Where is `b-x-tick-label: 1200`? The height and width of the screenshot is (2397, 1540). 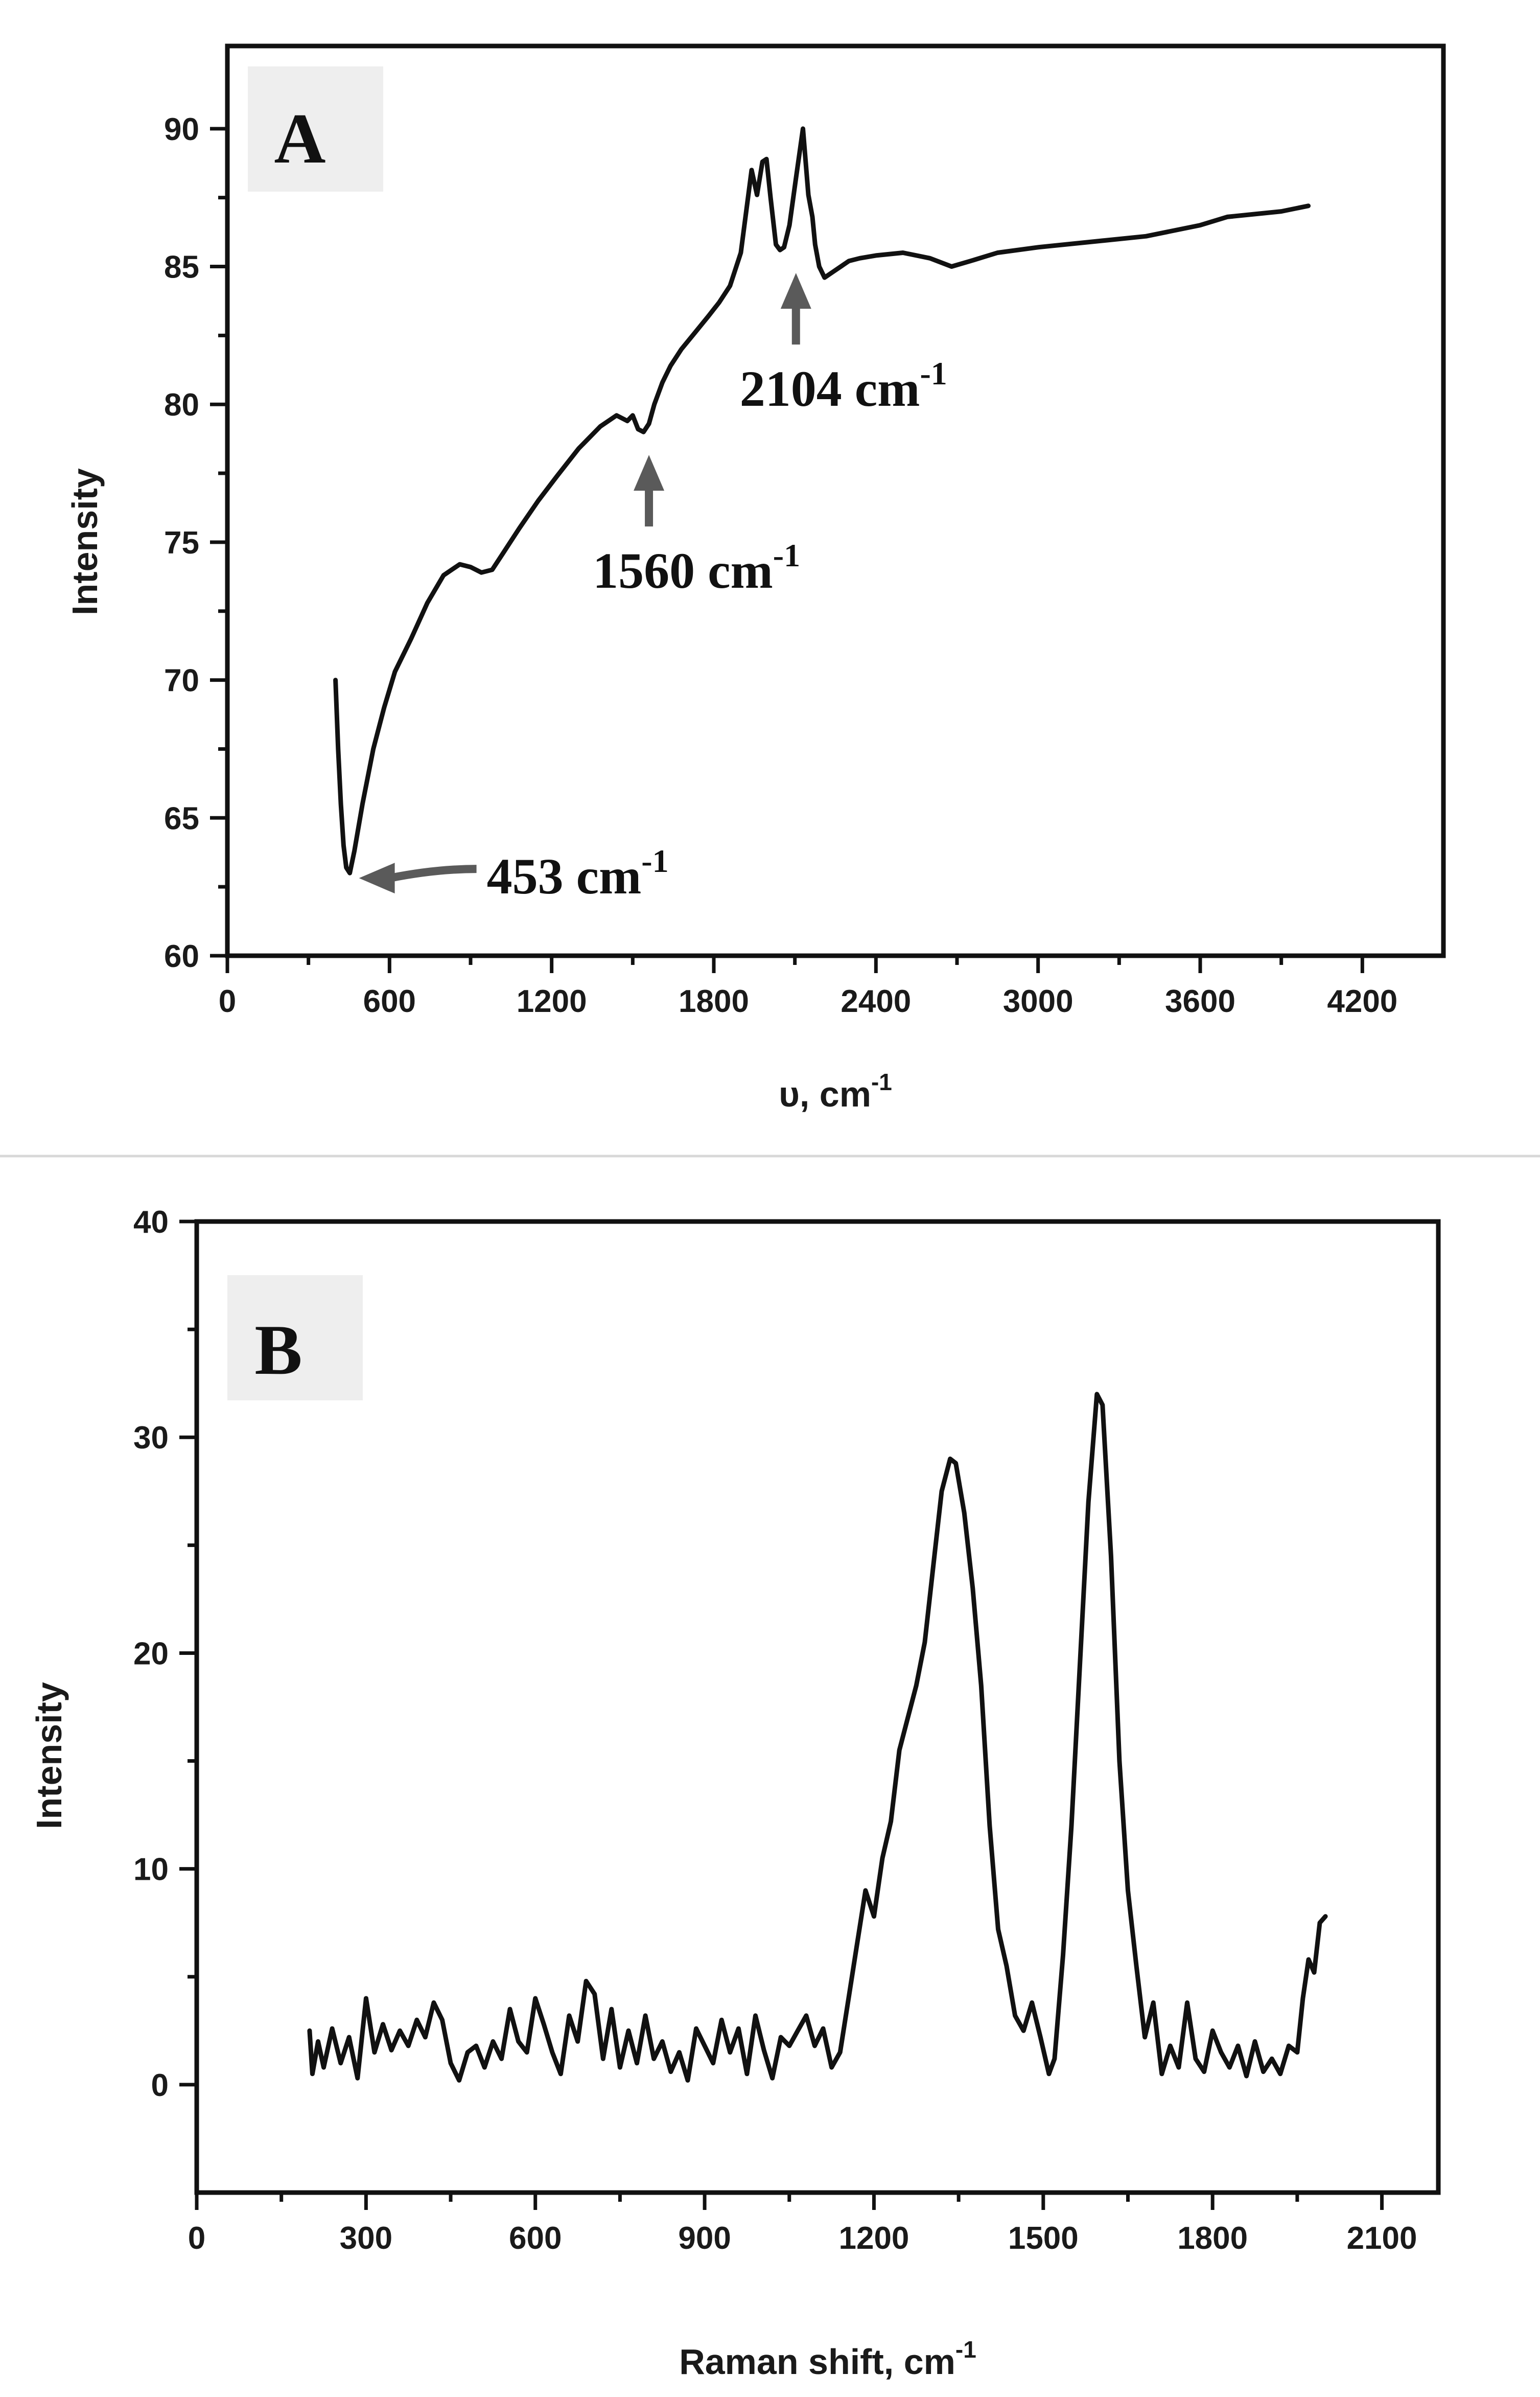 b-x-tick-label: 1200 is located at coordinates (874, 2239).